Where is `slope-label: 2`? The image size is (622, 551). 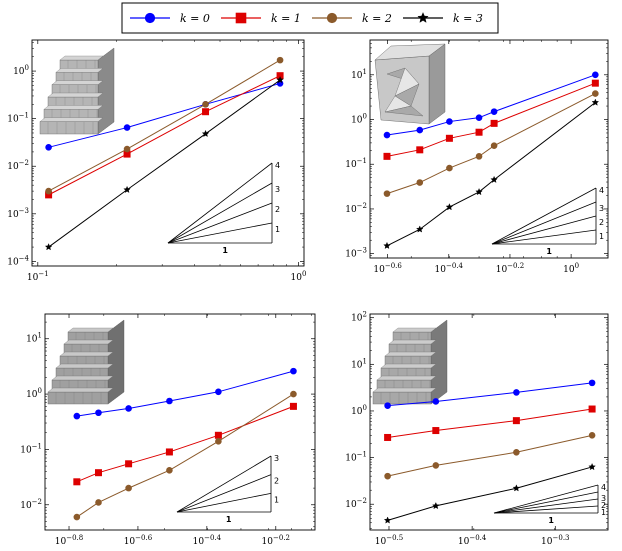 slope-label: 2 is located at coordinates (277, 209).